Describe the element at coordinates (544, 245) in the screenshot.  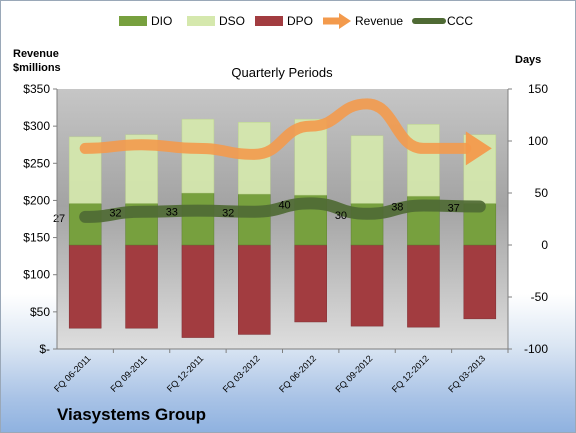
I see `right-tick-label: 0` at that location.